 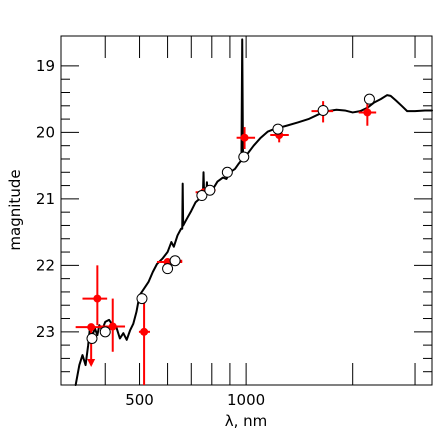 What do you see at coordinates (15, 209) in the screenshot?
I see `y-axis-title: magnitude` at bounding box center [15, 209].